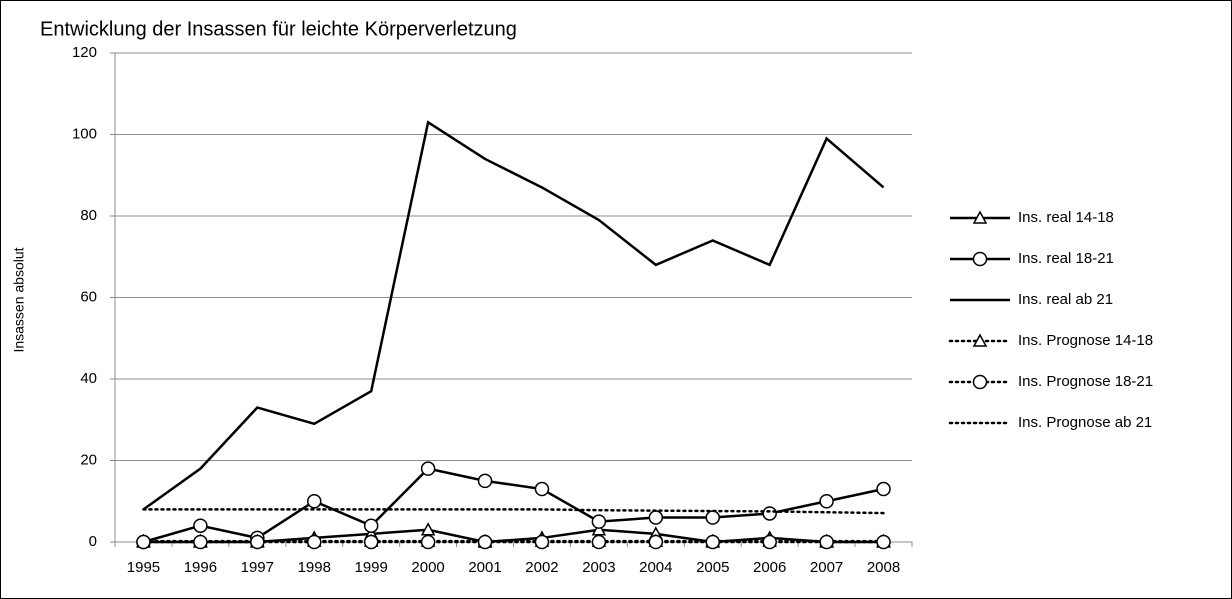  I want to click on legend-label: Ins. Prognose ab 21, so click(1085, 422).